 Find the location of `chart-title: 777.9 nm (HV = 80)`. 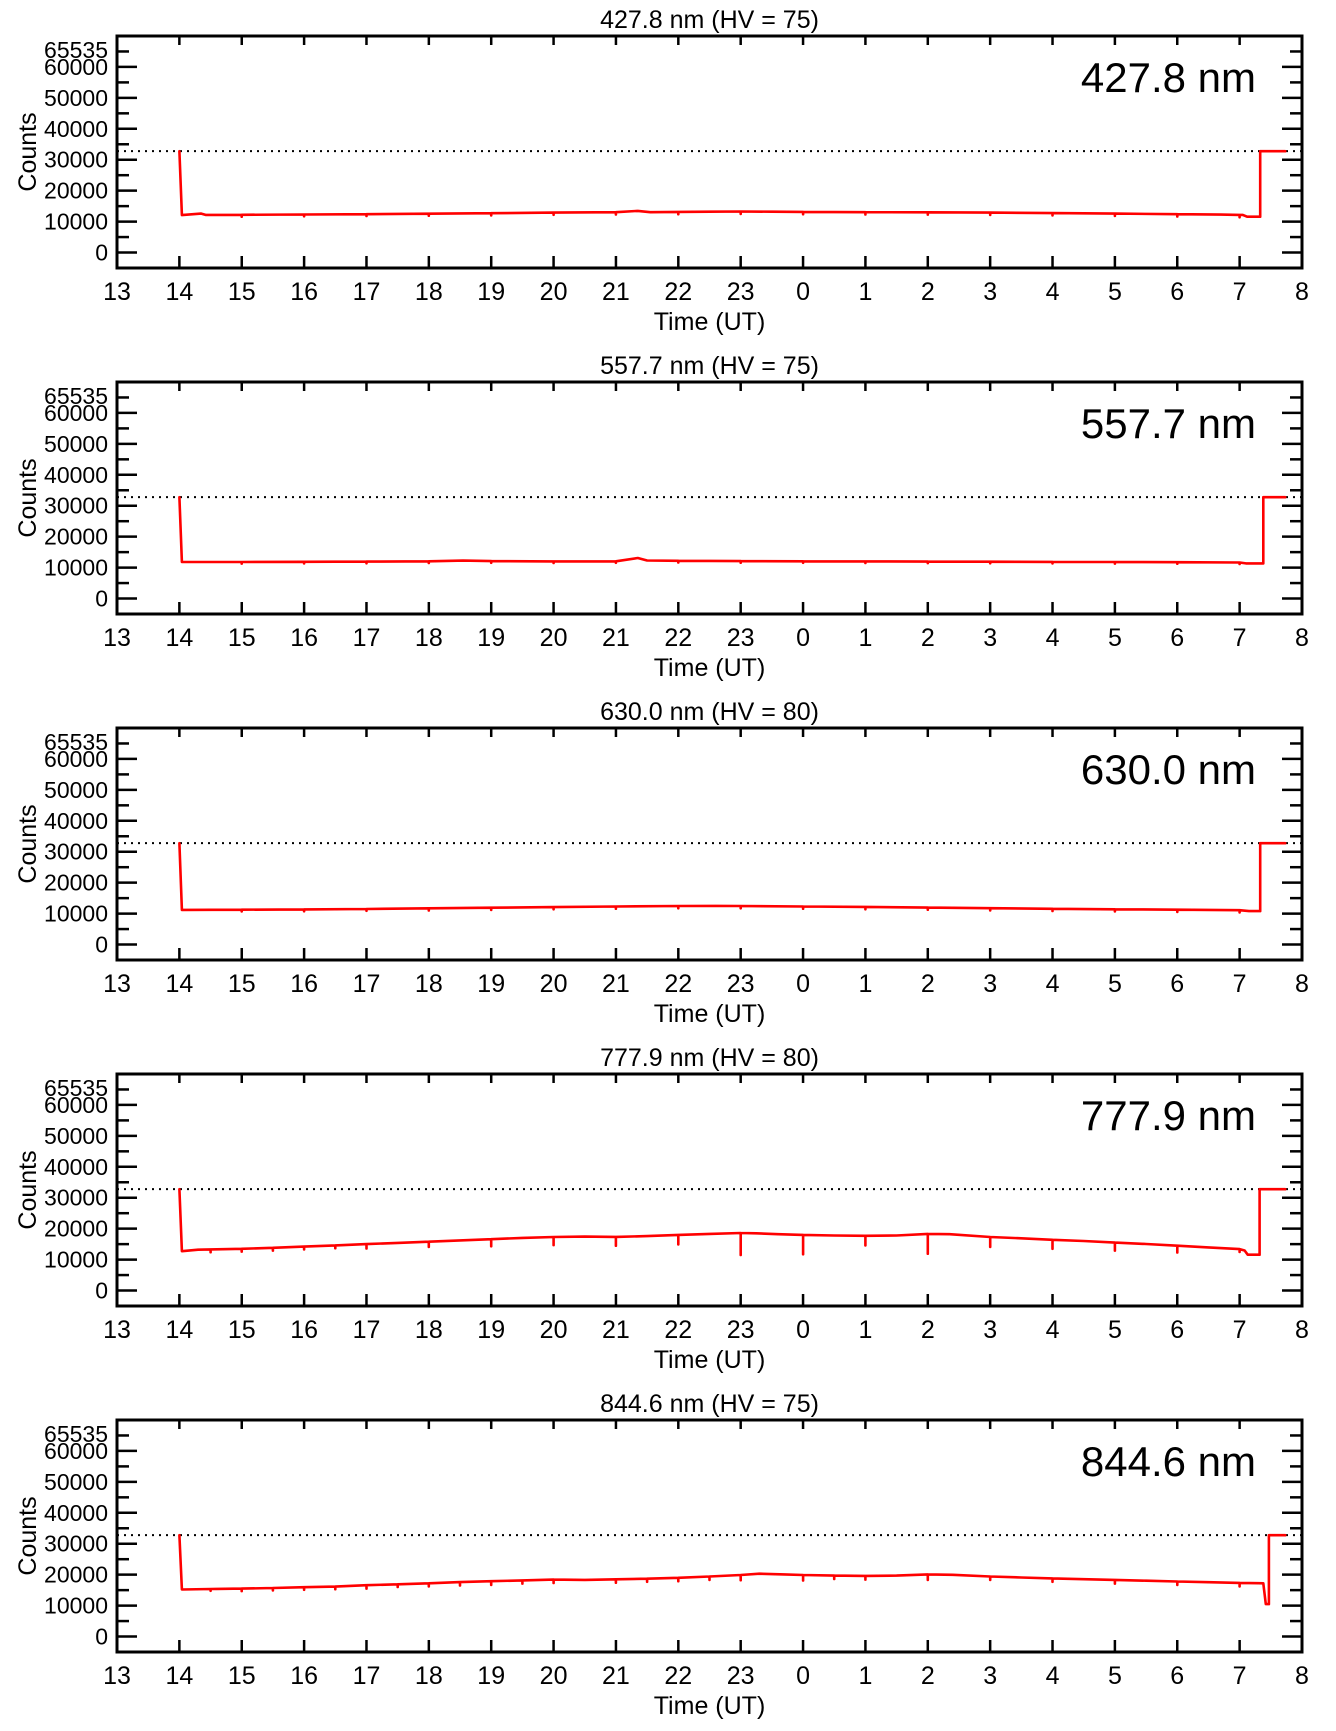

chart-title: 777.9 nm (HV = 80) is located at coordinates (709, 1058).